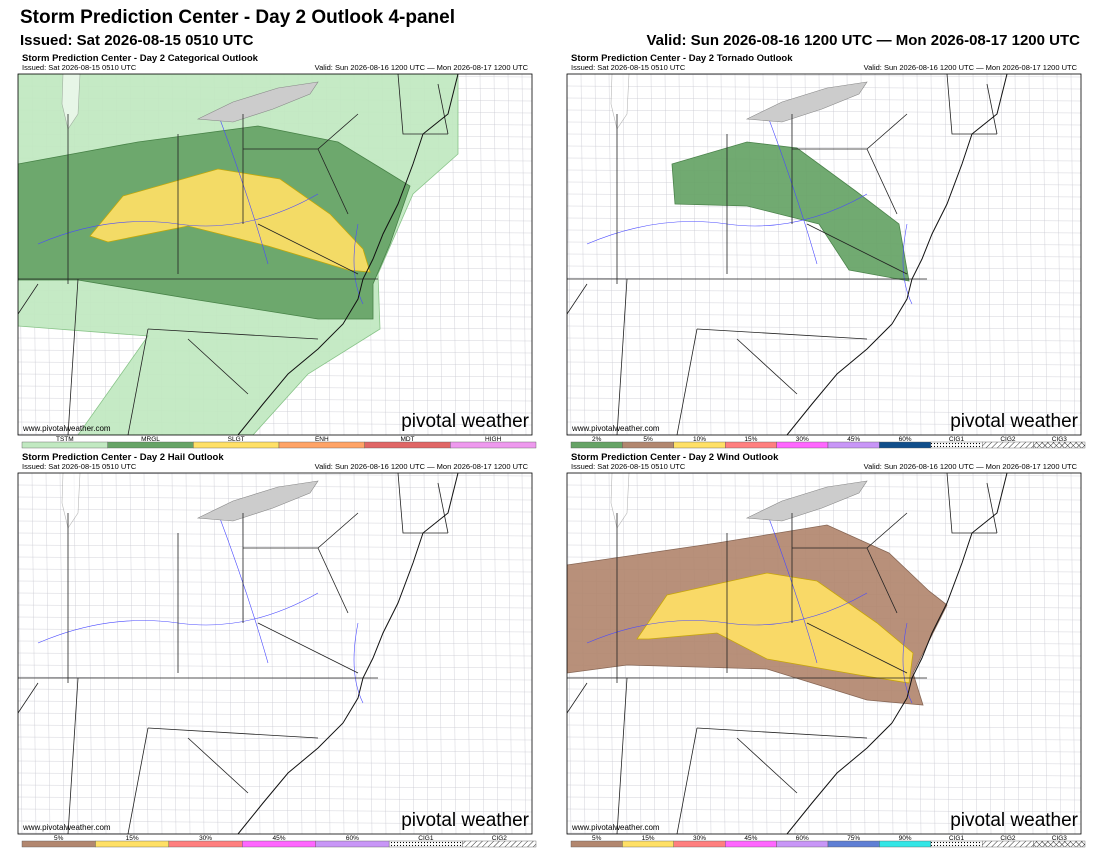 The height and width of the screenshot is (850, 1100). Describe the element at coordinates (1060, 838) in the screenshot. I see `legend-label: CIG3` at that location.